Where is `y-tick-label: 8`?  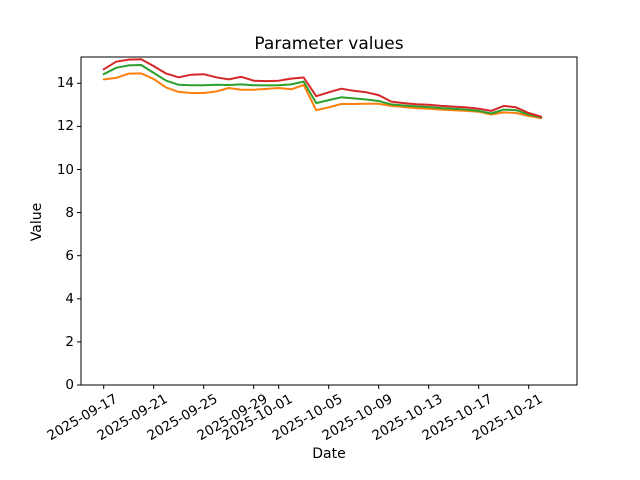 y-tick-label: 8 is located at coordinates (69, 213).